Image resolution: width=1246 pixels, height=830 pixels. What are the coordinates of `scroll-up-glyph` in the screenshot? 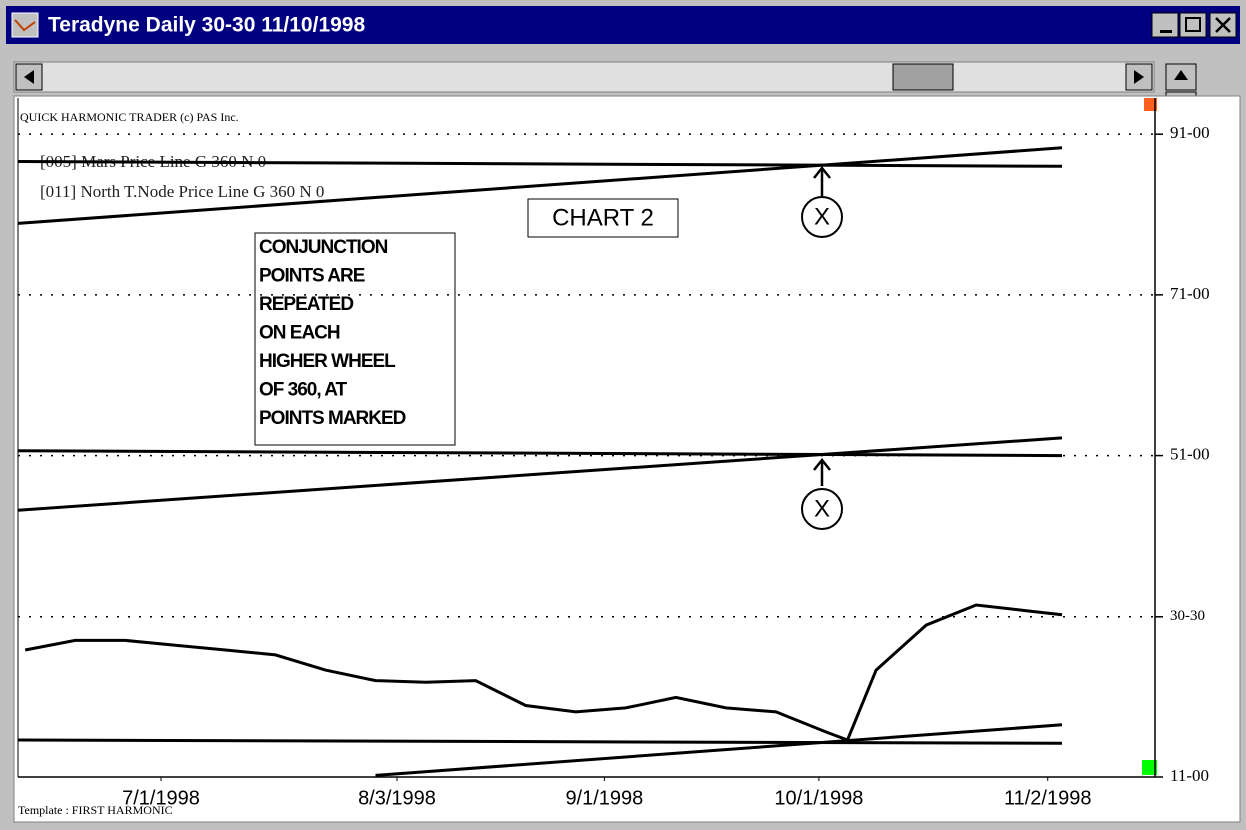 It's located at (1181, 75).